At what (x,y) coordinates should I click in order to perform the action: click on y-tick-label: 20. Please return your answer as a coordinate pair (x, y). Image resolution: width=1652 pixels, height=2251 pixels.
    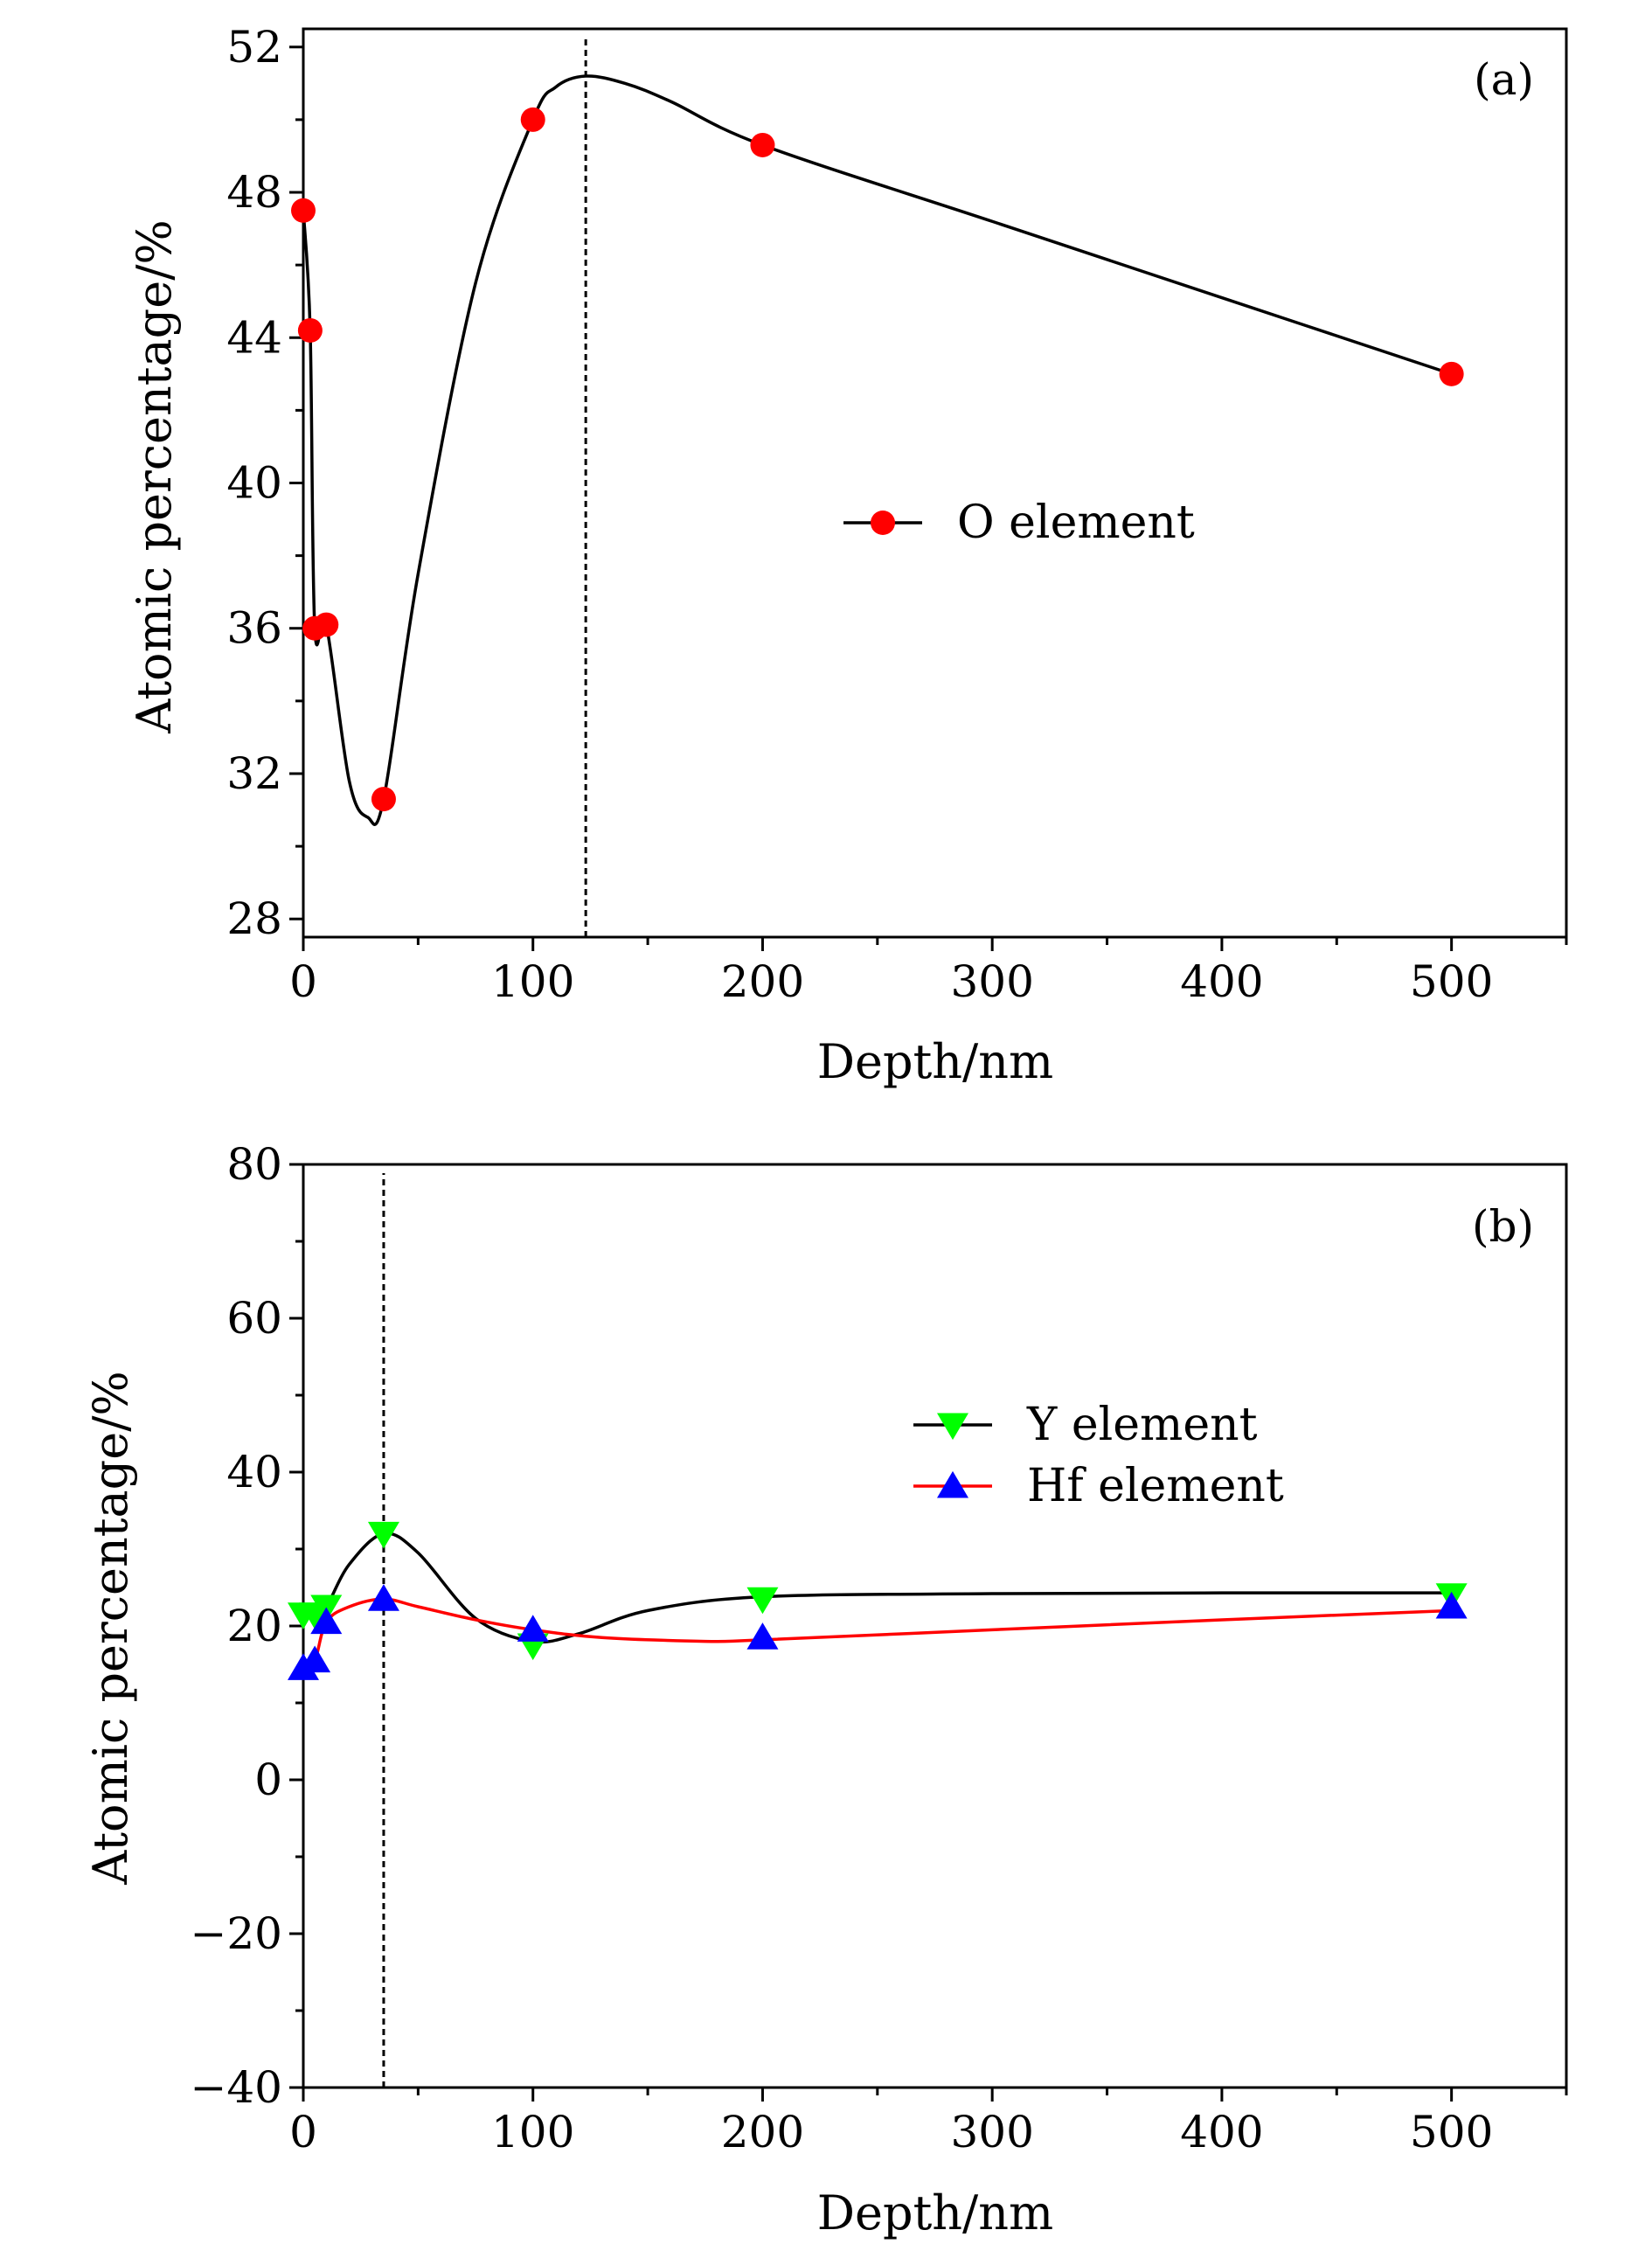
    Looking at the image, I should click on (254, 1626).